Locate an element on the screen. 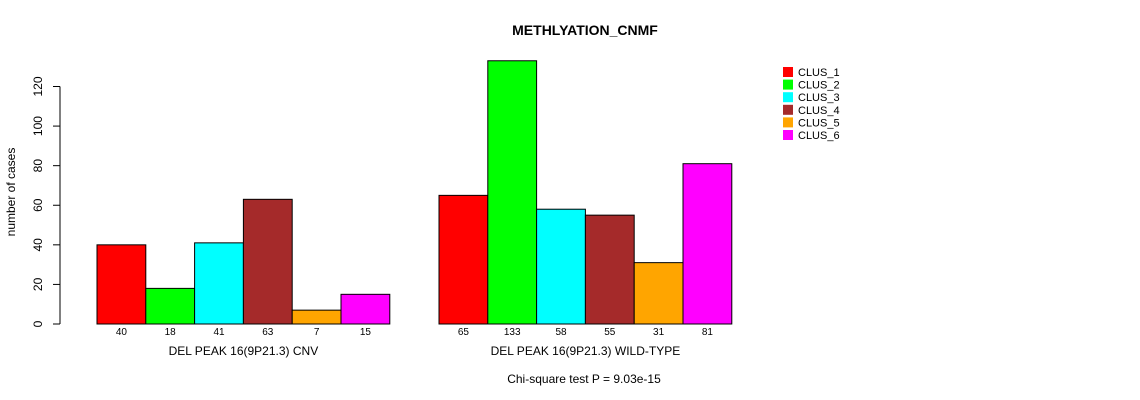  legend-label: CLUS_2 is located at coordinates (819, 86).